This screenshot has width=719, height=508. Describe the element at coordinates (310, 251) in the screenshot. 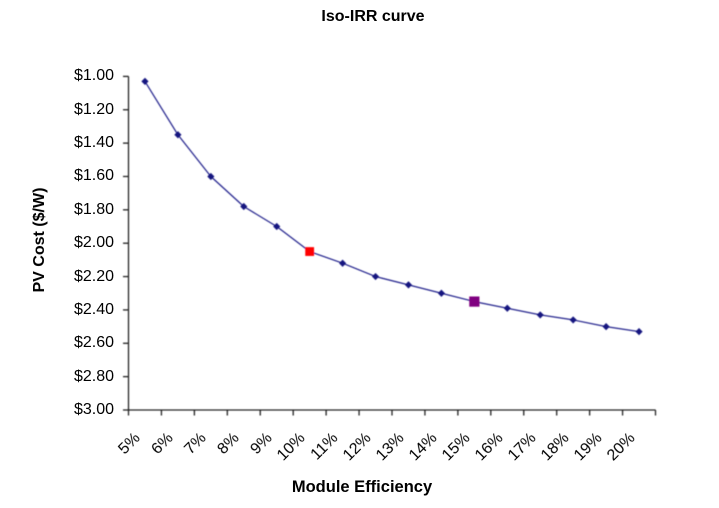

I see `red-highlight-marker` at that location.